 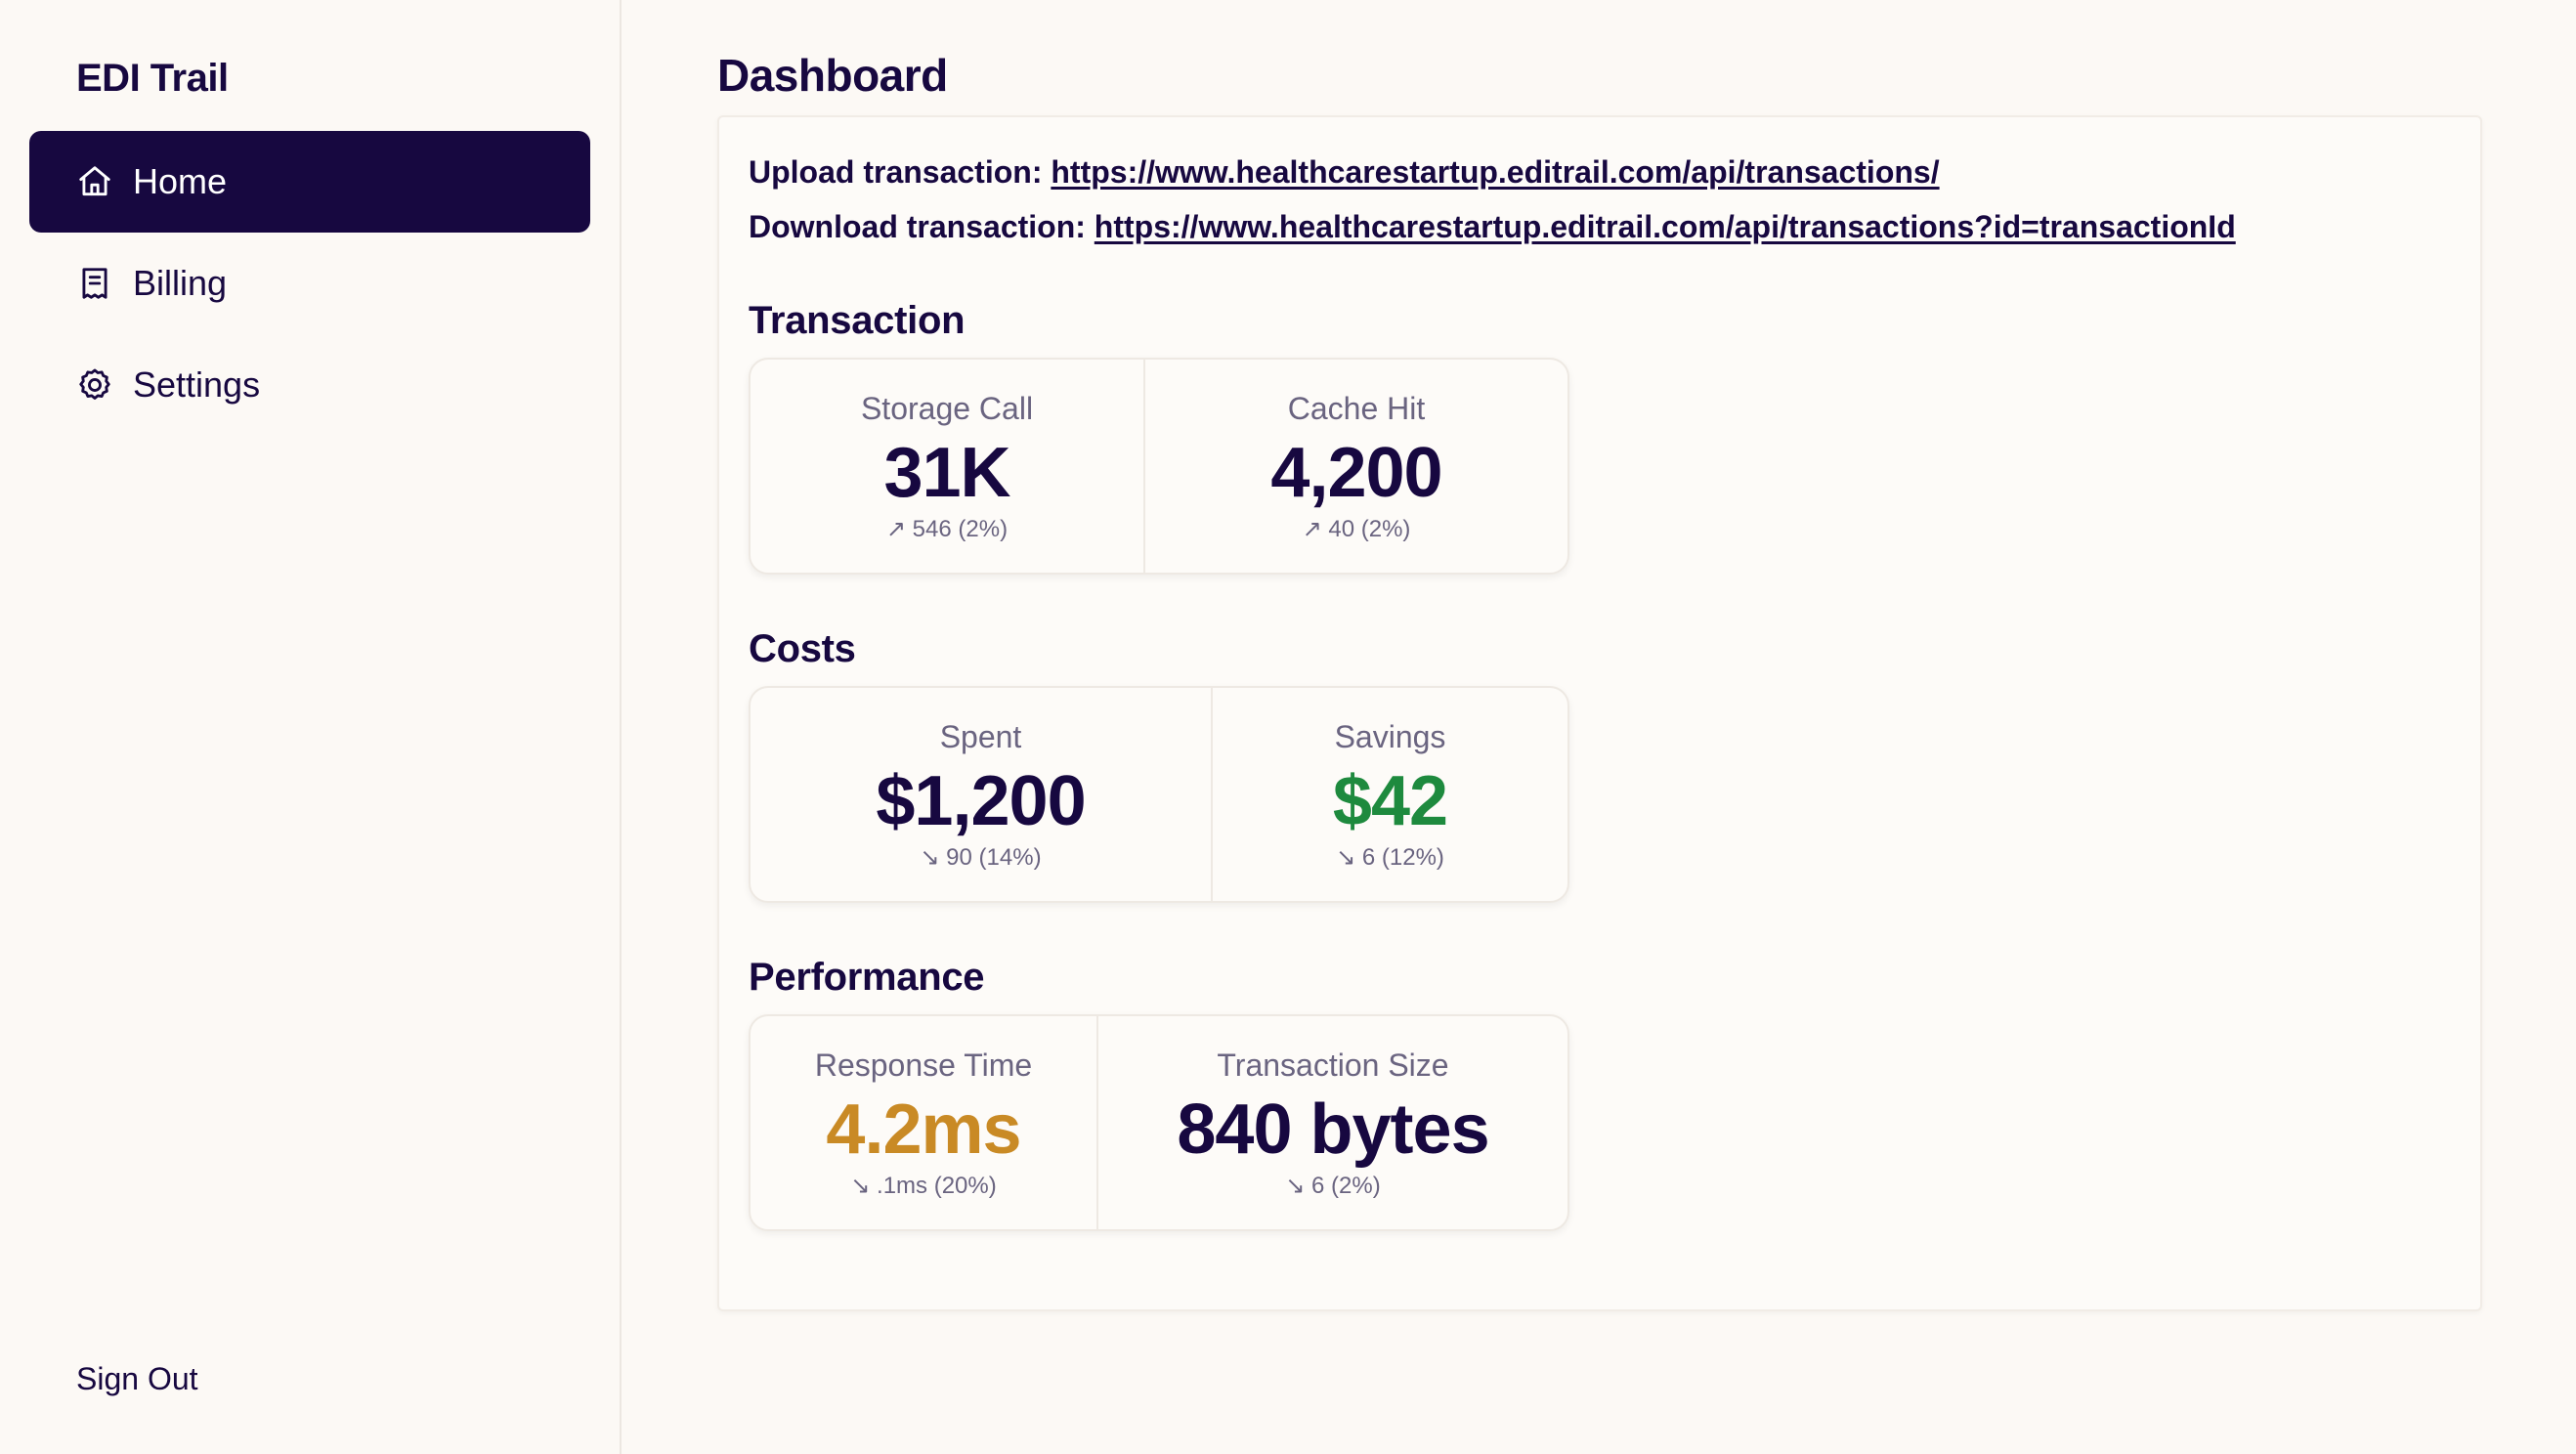 What do you see at coordinates (981, 857) in the screenshot?
I see `stat-delta: ↘ 90 (14%)` at bounding box center [981, 857].